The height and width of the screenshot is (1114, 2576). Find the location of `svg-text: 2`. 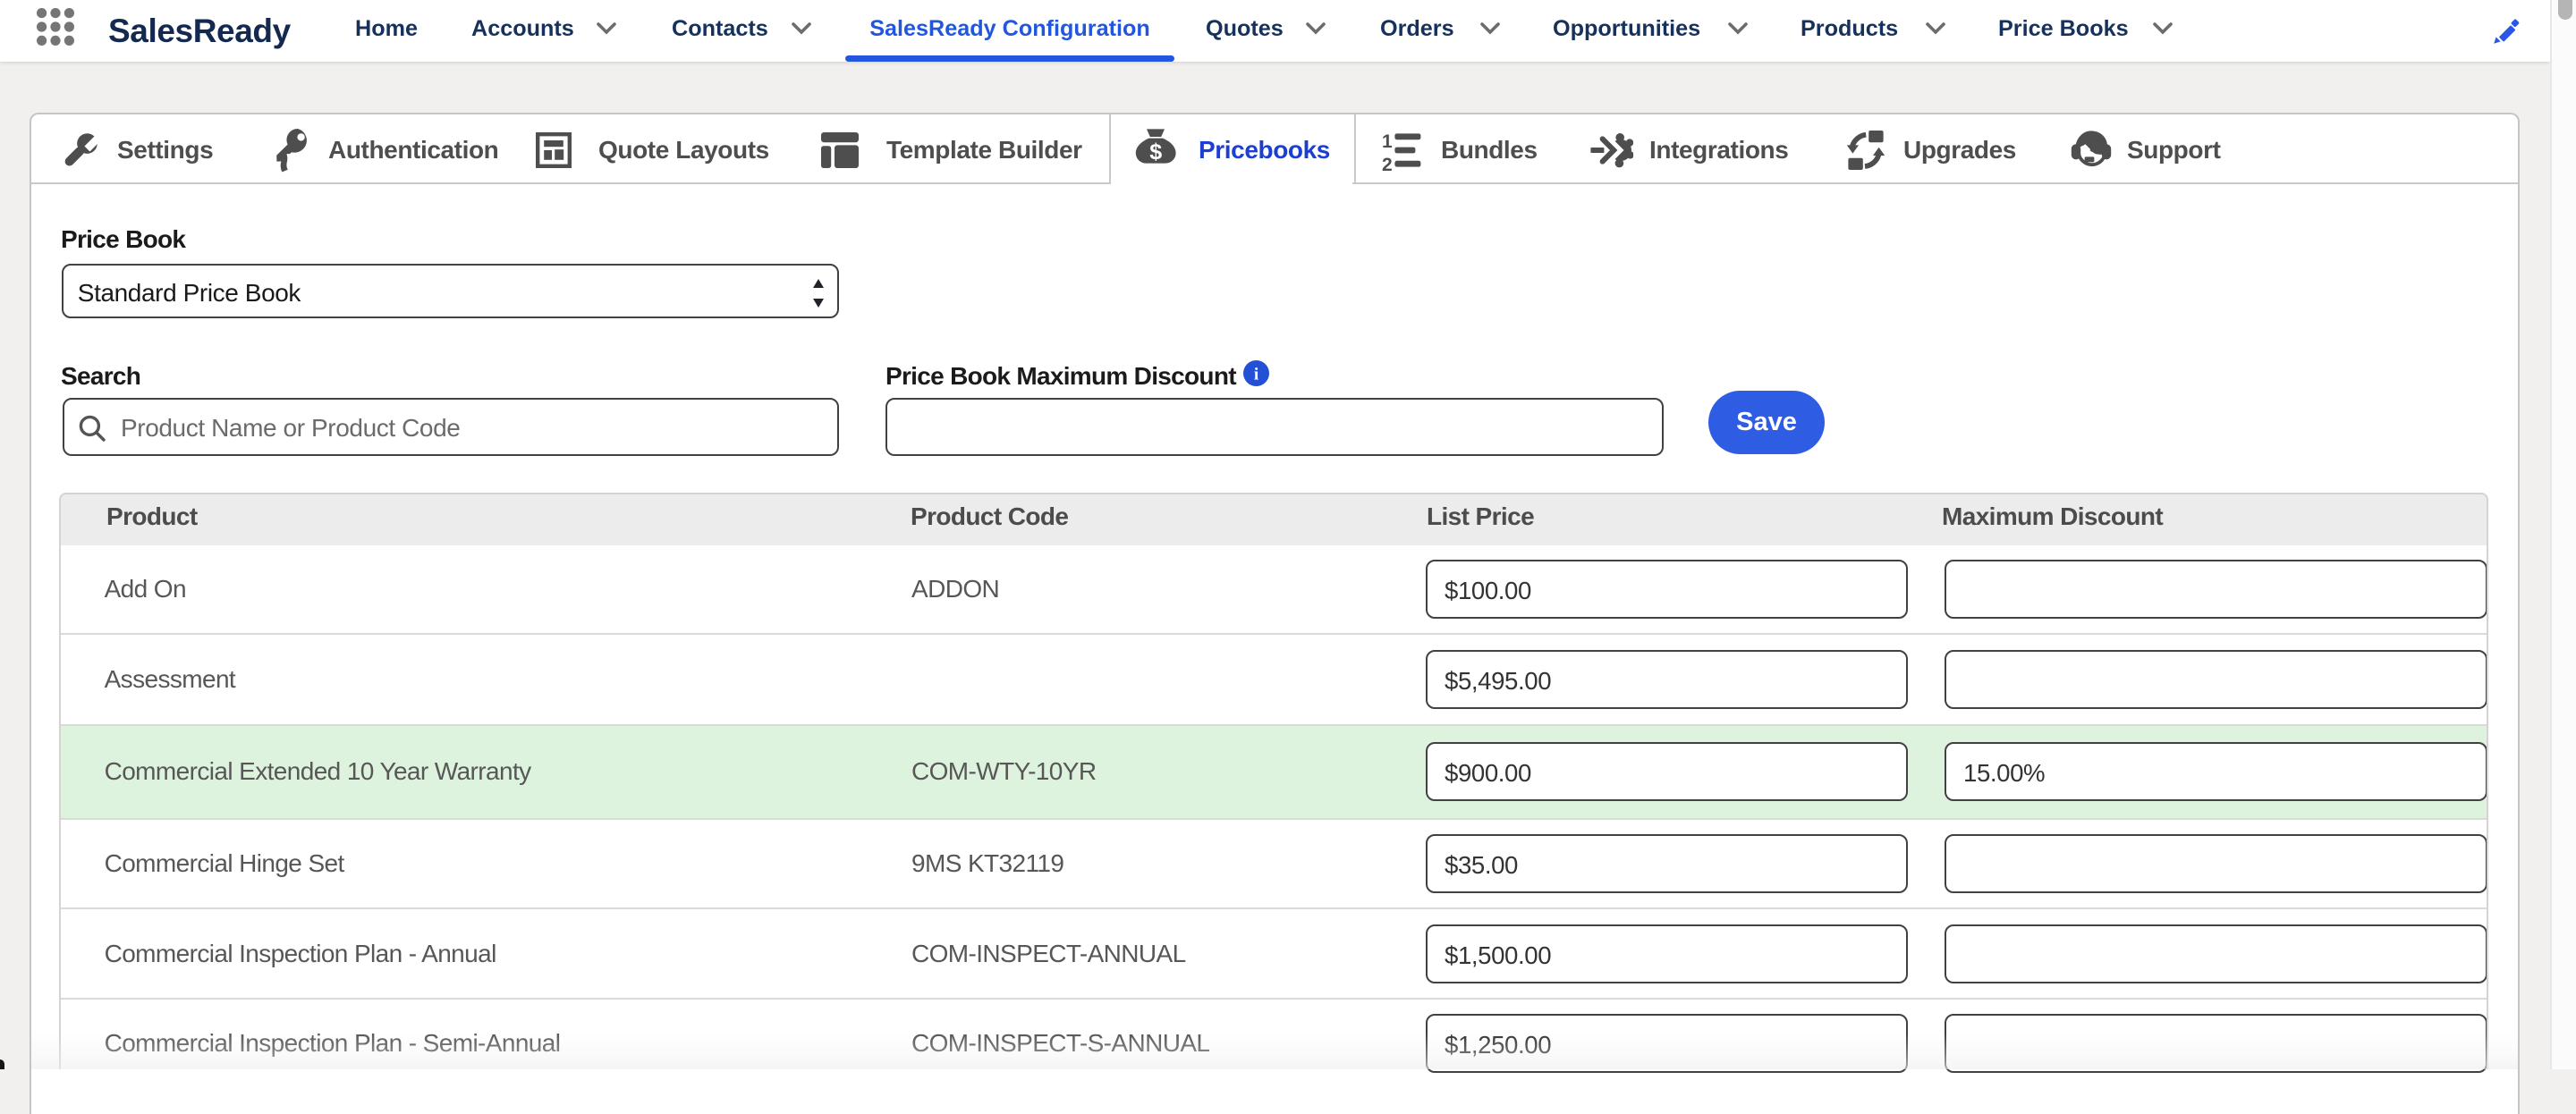

svg-text: 2 is located at coordinates (1387, 163).